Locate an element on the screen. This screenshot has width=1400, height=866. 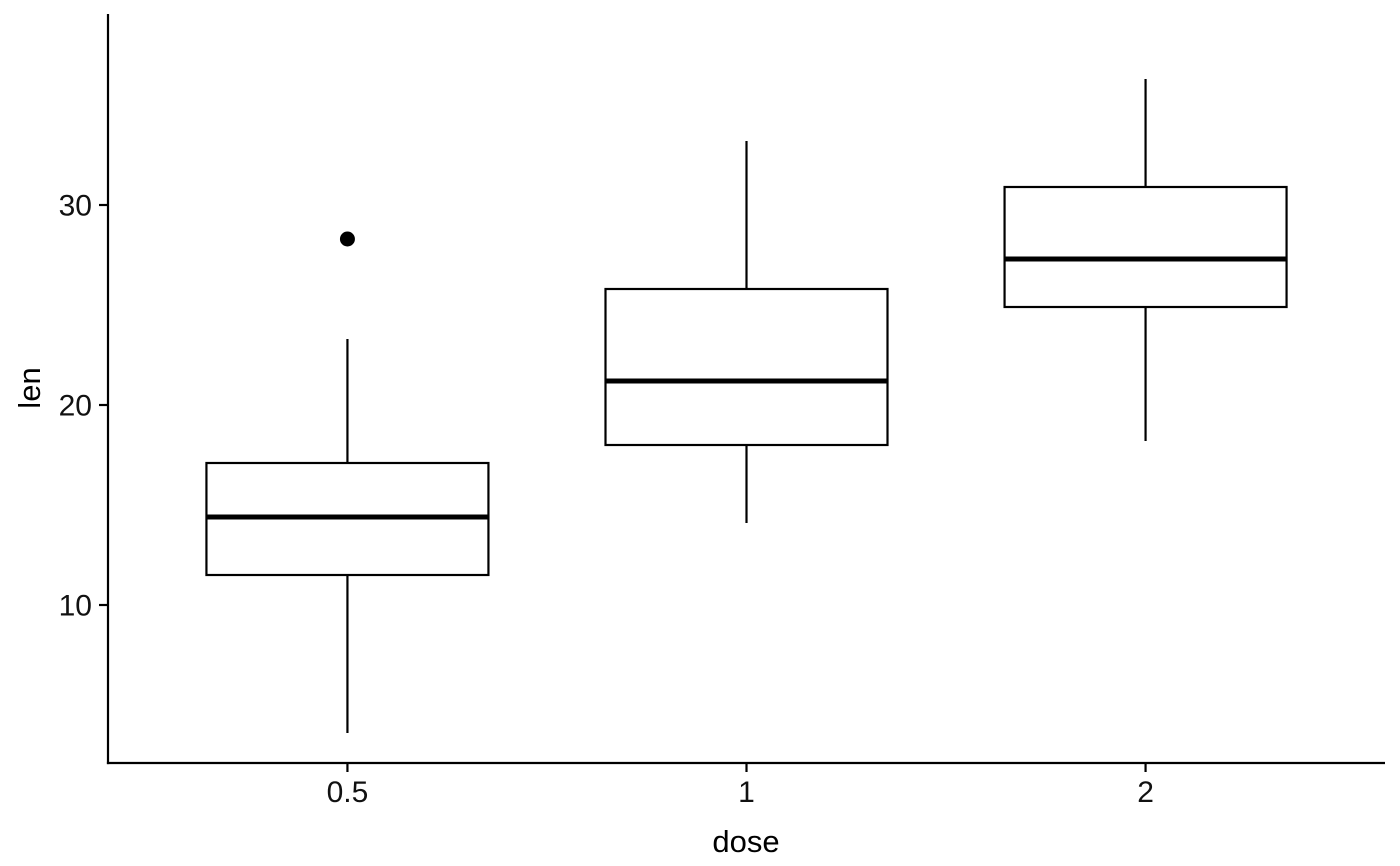
y-tick-label: 20 is located at coordinates (75, 406).